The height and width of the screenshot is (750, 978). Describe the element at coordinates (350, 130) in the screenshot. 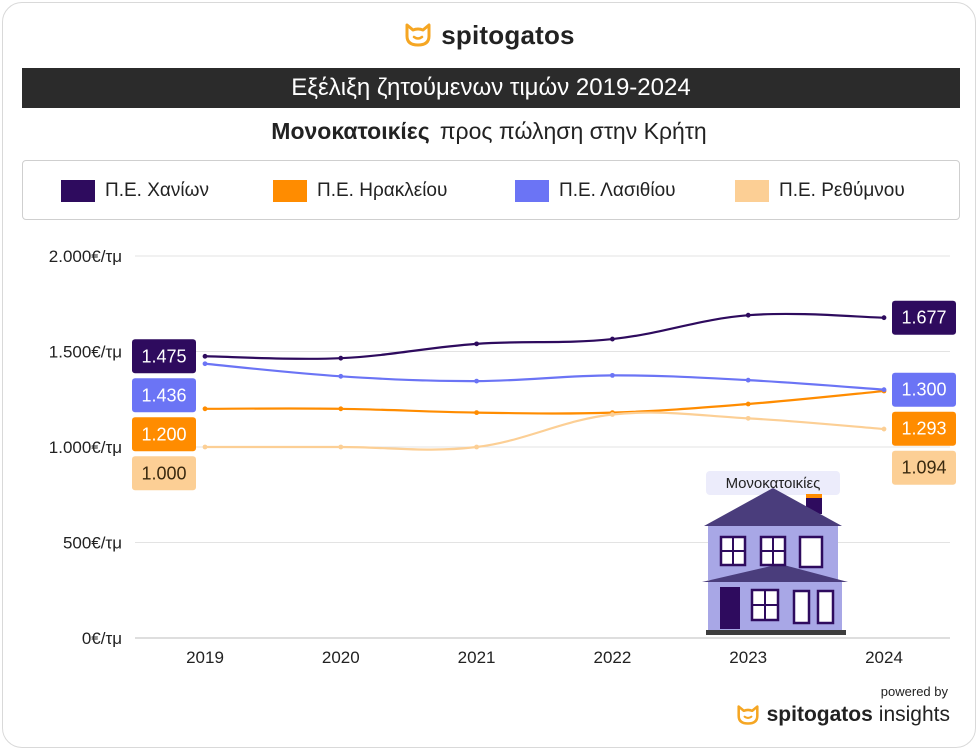

I see `subtitle-strong: Μονοκατοικίες` at that location.